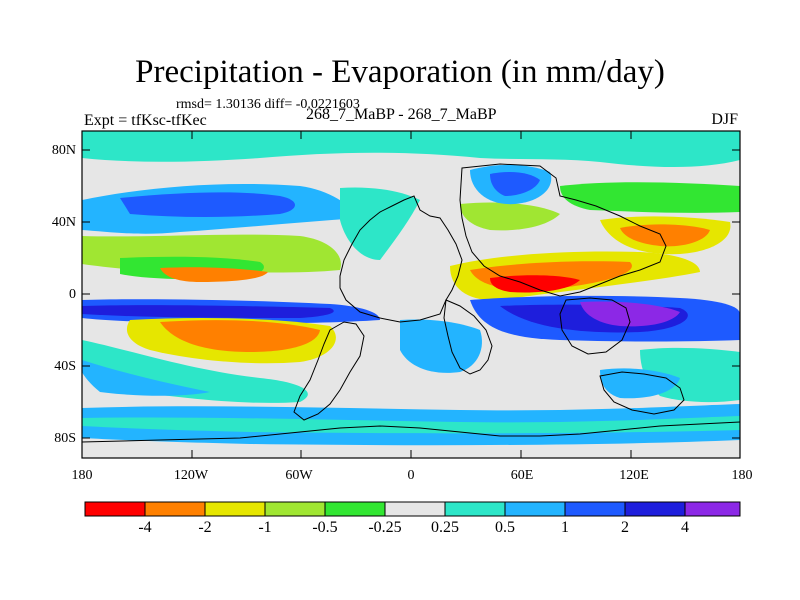 This screenshot has width=800, height=600. Describe the element at coordinates (146, 378) in the screenshot. I see `south-band-blue` at that location.